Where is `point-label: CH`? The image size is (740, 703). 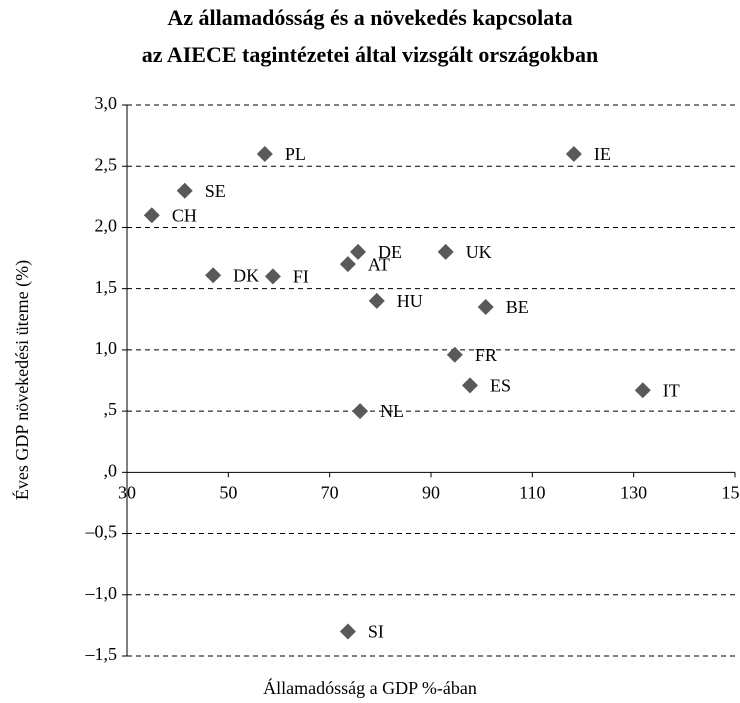 point-label: CH is located at coordinates (184, 215).